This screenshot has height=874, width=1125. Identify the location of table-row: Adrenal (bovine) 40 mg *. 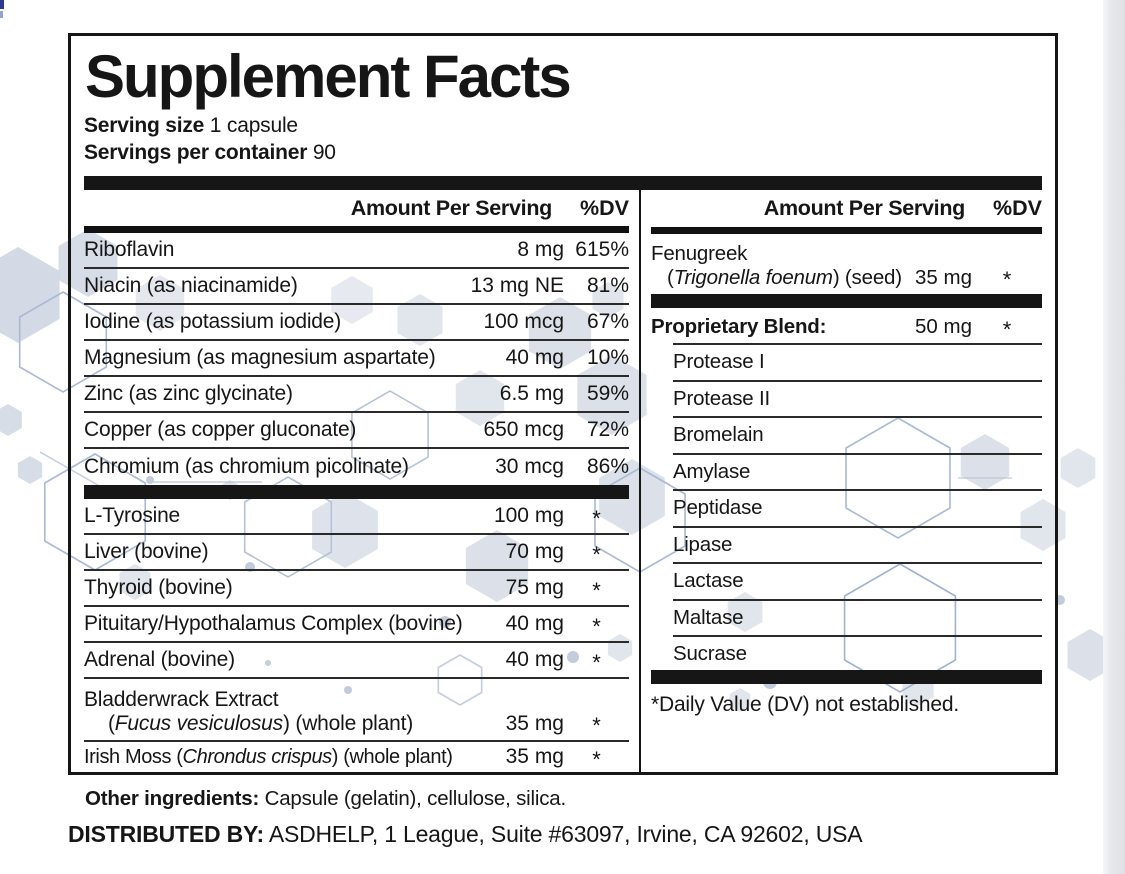
(356, 661).